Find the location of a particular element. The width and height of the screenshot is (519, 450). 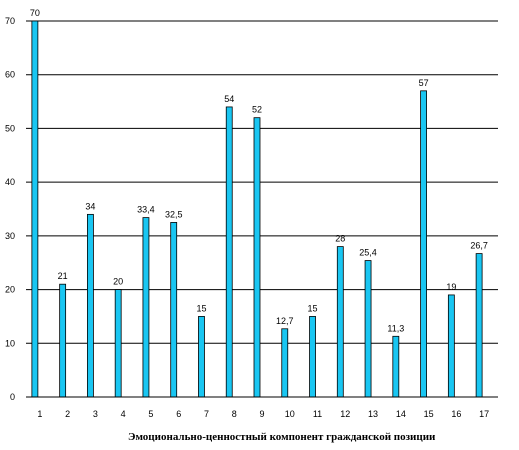

x-tick-label: 6 is located at coordinates (178, 414).